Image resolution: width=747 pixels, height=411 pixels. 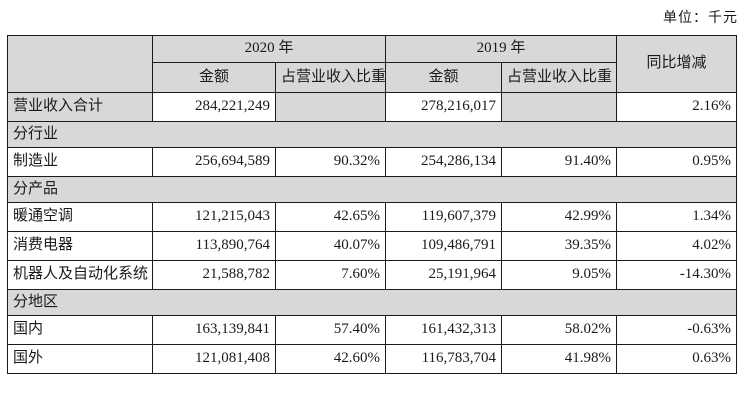 I want to click on header-share-2019: 占营业收入比重, so click(x=559, y=77).